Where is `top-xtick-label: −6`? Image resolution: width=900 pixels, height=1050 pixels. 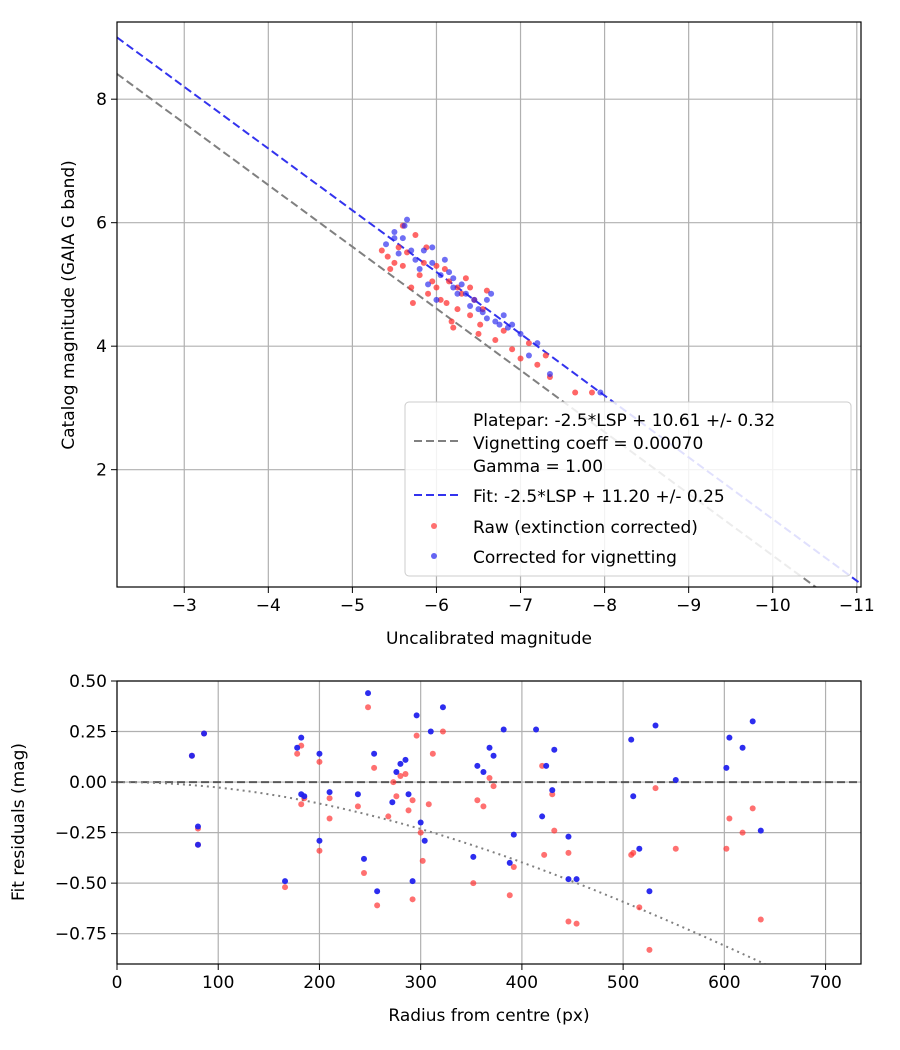
top-xtick-label: −6 is located at coordinates (436, 606).